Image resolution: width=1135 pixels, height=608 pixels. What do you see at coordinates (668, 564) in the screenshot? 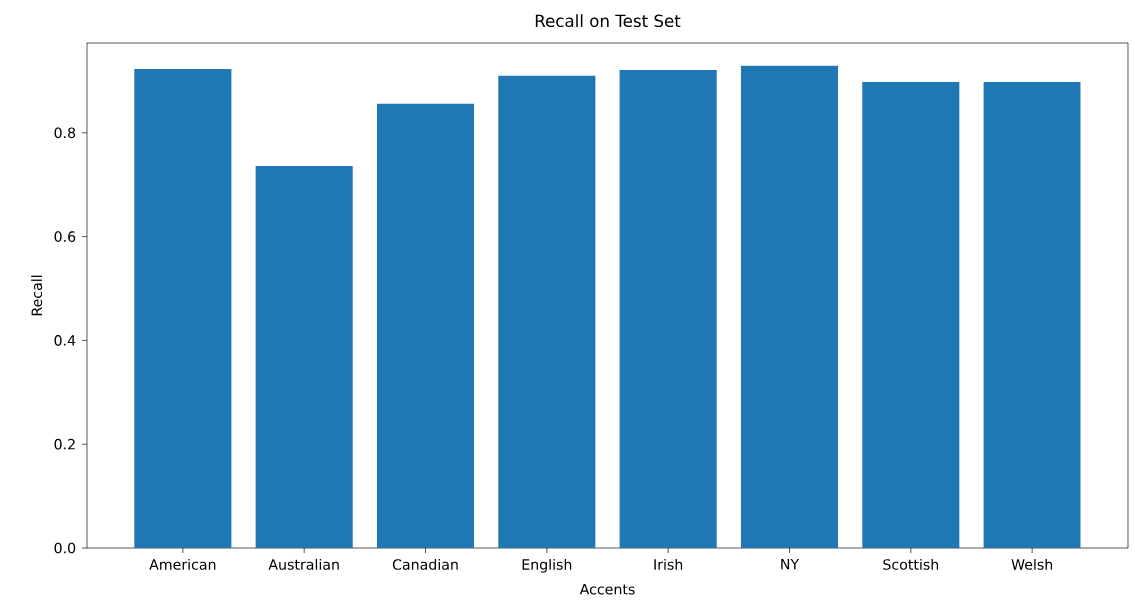
I see `x-tick-label: Irish` at bounding box center [668, 564].